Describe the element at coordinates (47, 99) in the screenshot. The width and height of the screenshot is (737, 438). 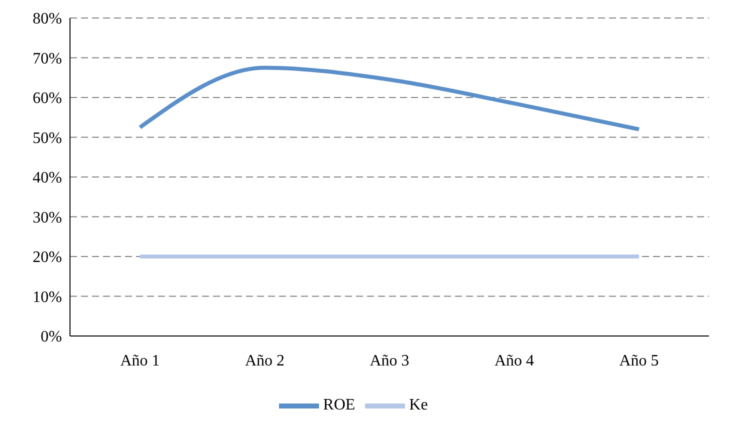
I see `y-tick-label: 60%` at that location.